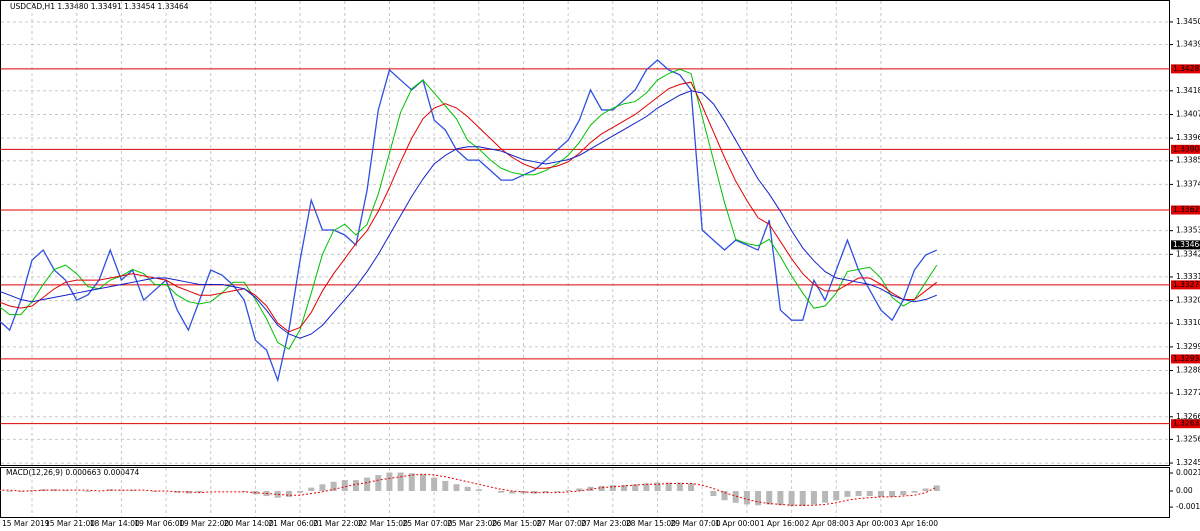  What do you see at coordinates (338, 523) in the screenshot?
I see `x-tick-label: 21 Mar 22:00` at bounding box center [338, 523].